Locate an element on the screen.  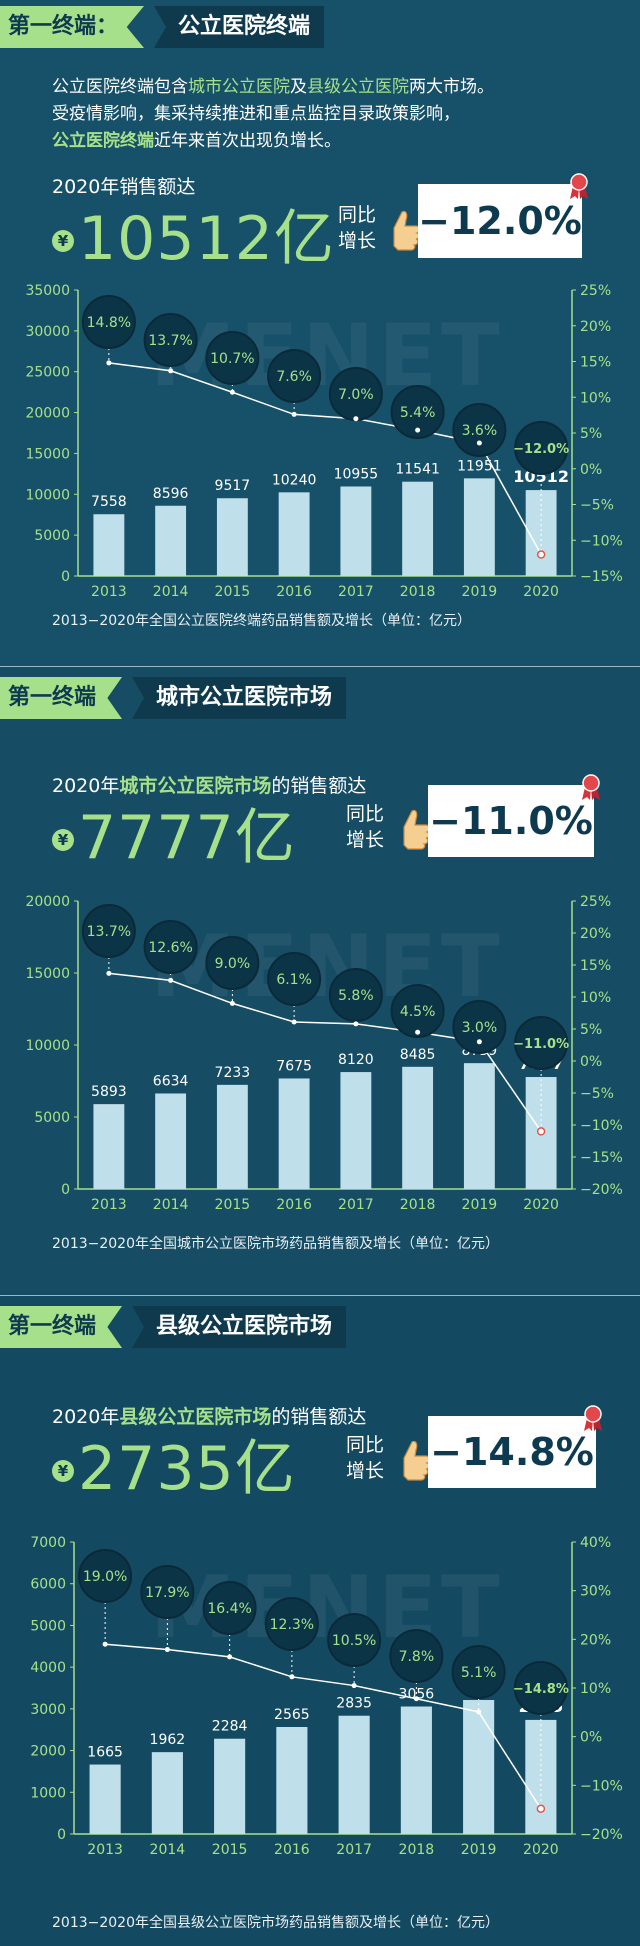
section-title: 城市公立医院市场 is located at coordinates (239, 698).